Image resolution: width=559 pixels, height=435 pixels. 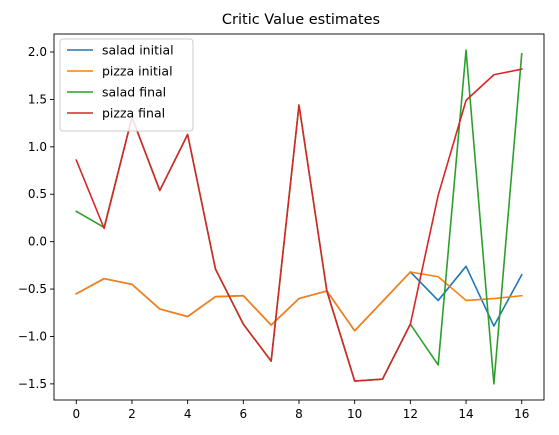 What do you see at coordinates (32, 289) in the screenshot?
I see `y-tick-label: −0.5` at bounding box center [32, 289].